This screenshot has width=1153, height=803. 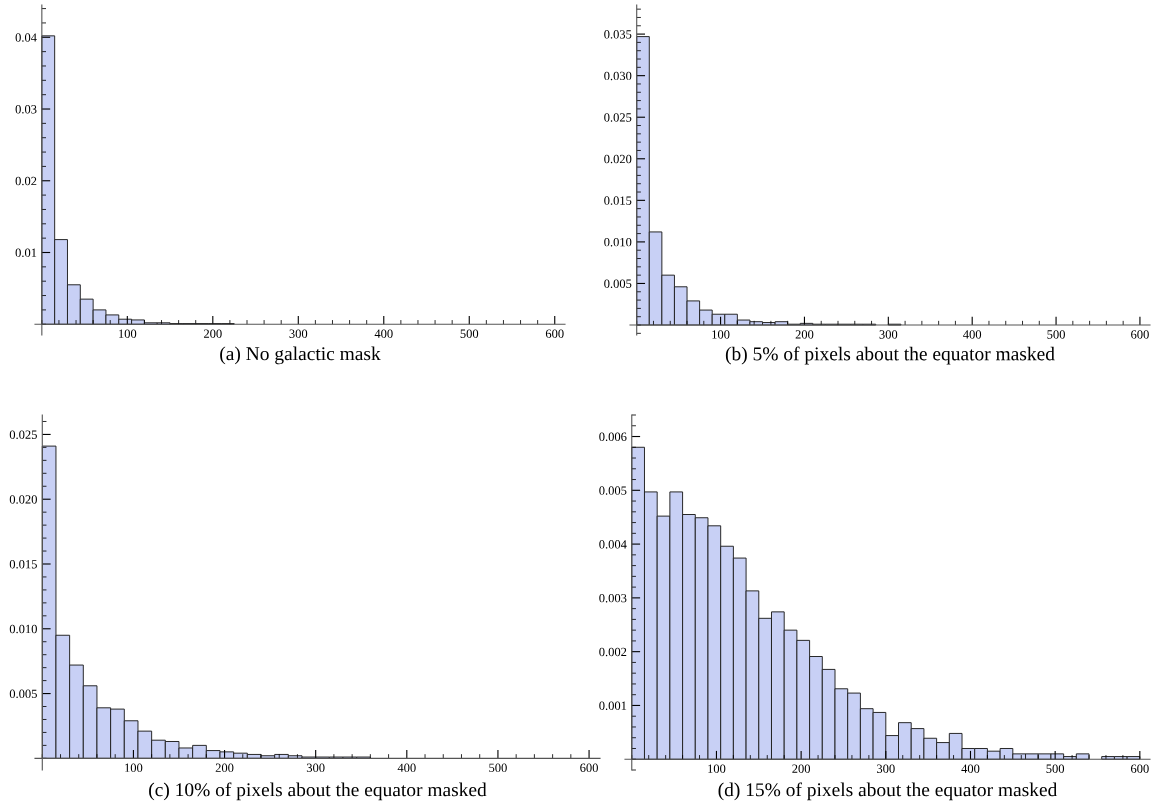 What do you see at coordinates (318, 791) in the screenshot?
I see `text: (c) 10% of pixels about the equator masked` at bounding box center [318, 791].